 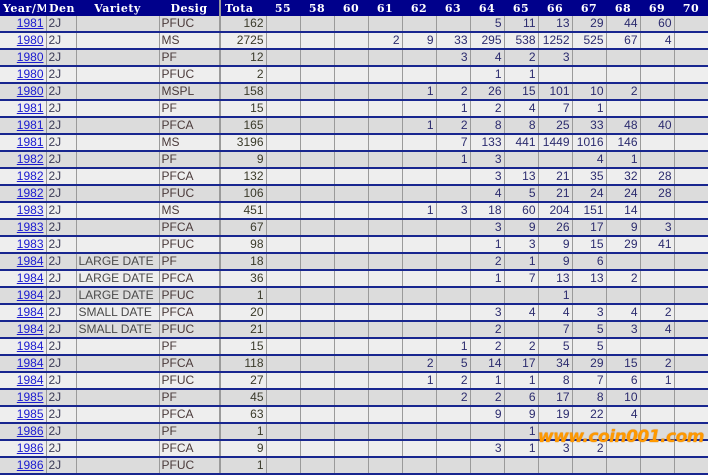 I want to click on cell-grade-68: 9, so click(x=623, y=228).